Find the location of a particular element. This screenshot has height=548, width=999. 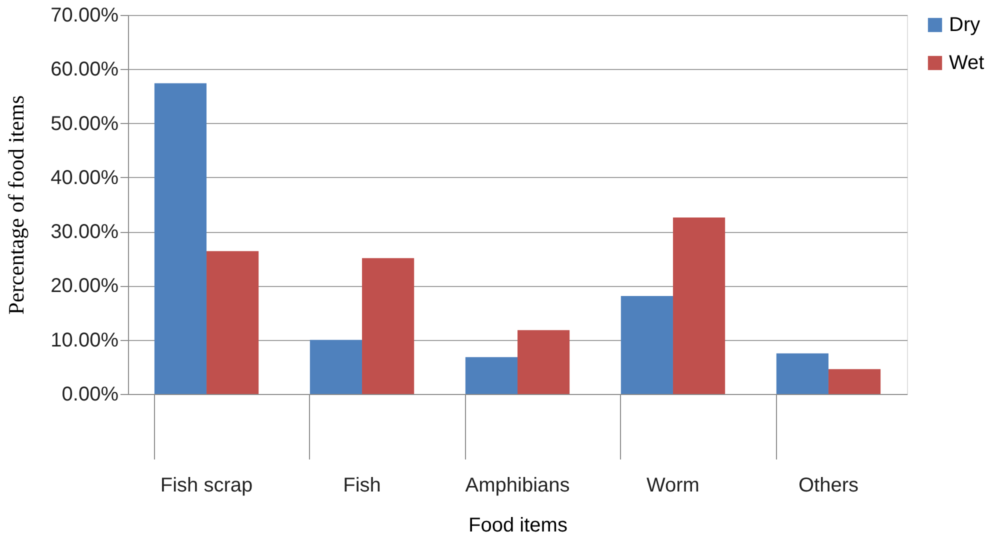

x-tick-label: Amphibians is located at coordinates (517, 485).